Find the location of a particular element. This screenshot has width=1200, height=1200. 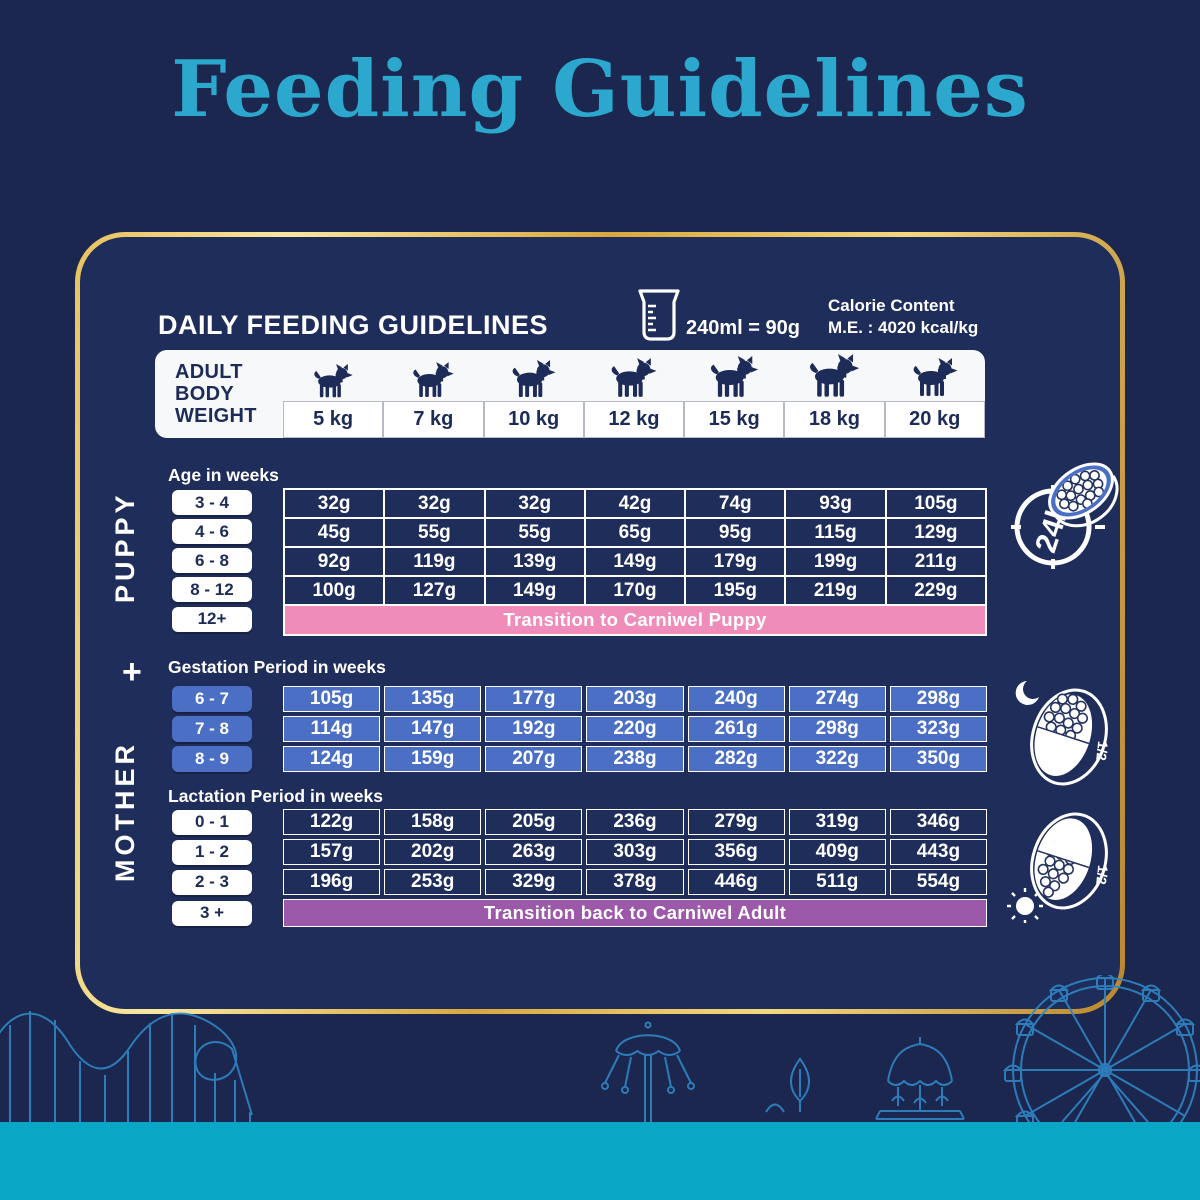

feed-amount-cell: 205g is located at coordinates (534, 822).